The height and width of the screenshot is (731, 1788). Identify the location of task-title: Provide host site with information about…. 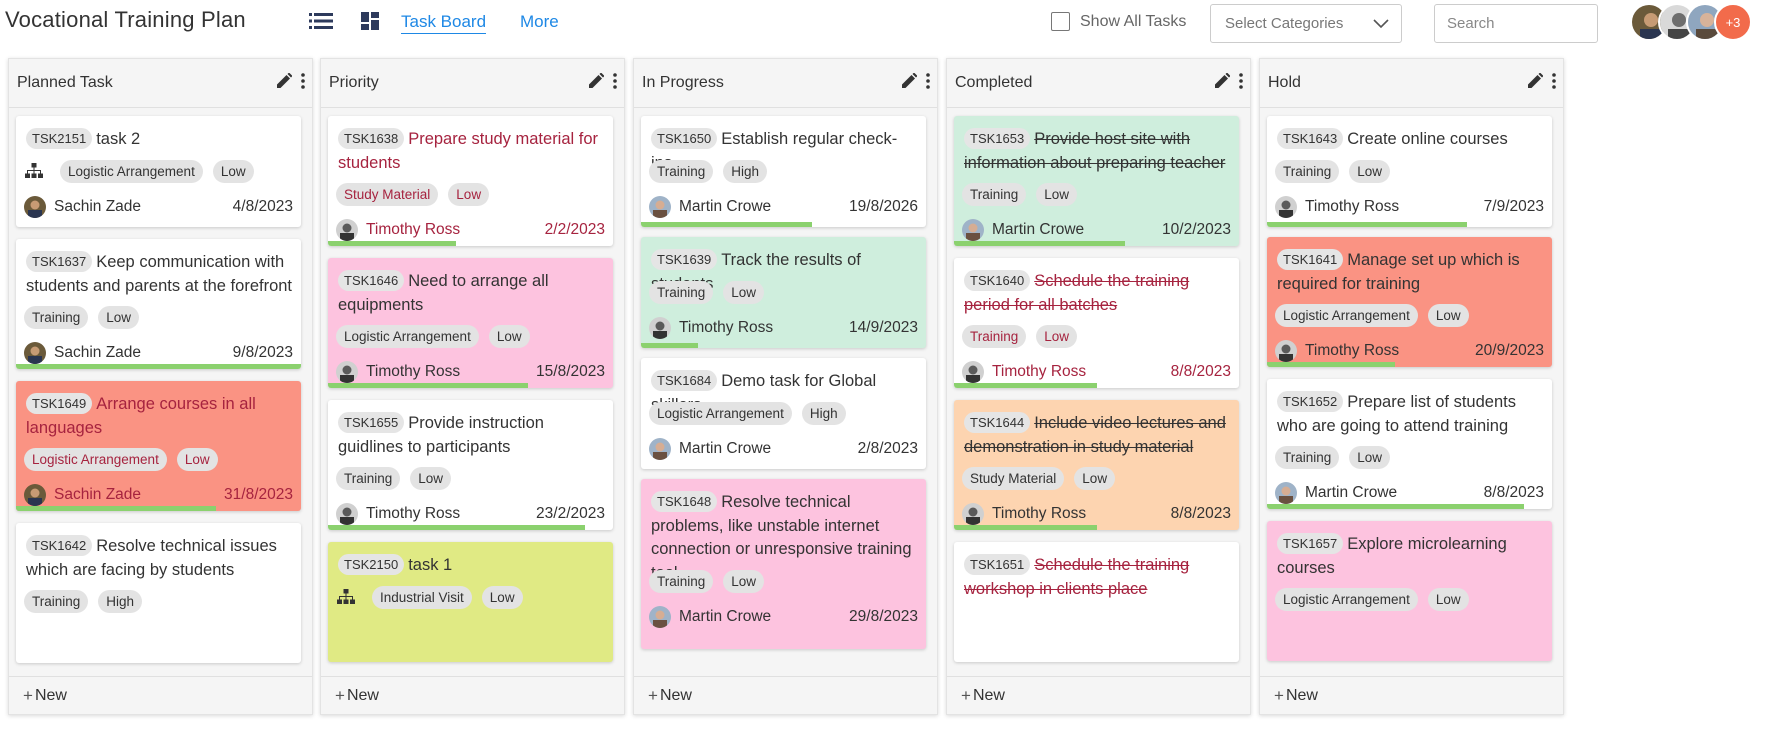
(1095, 151).